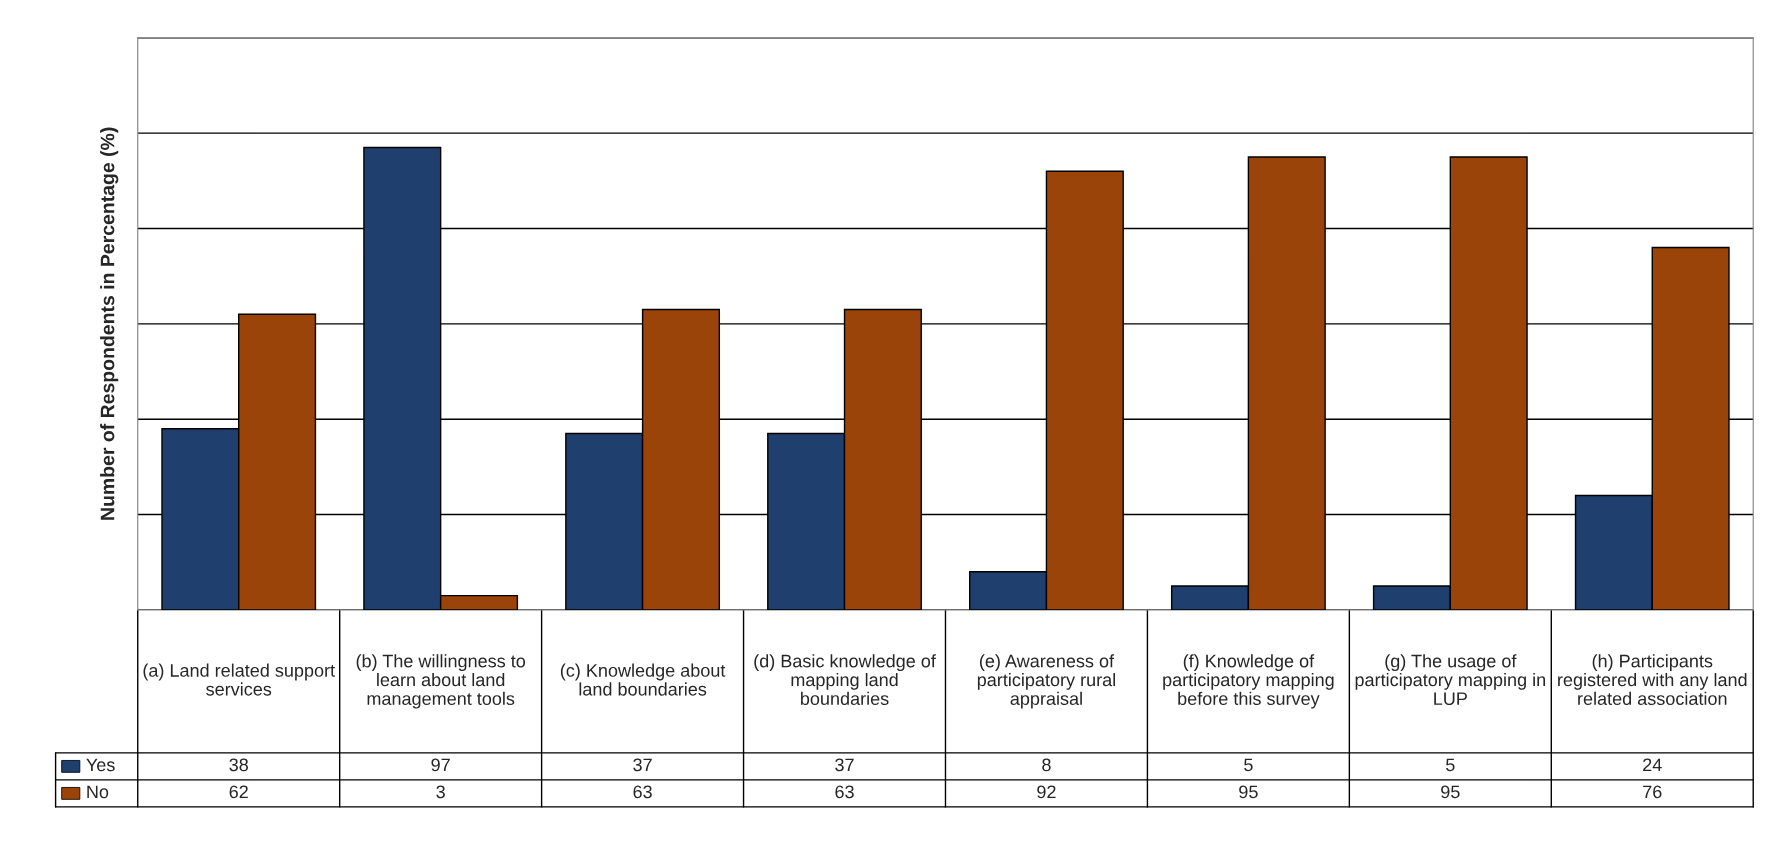 This screenshot has width=1789, height=859. Describe the element at coordinates (1046, 765) in the screenshot. I see `data-label: 8` at that location.